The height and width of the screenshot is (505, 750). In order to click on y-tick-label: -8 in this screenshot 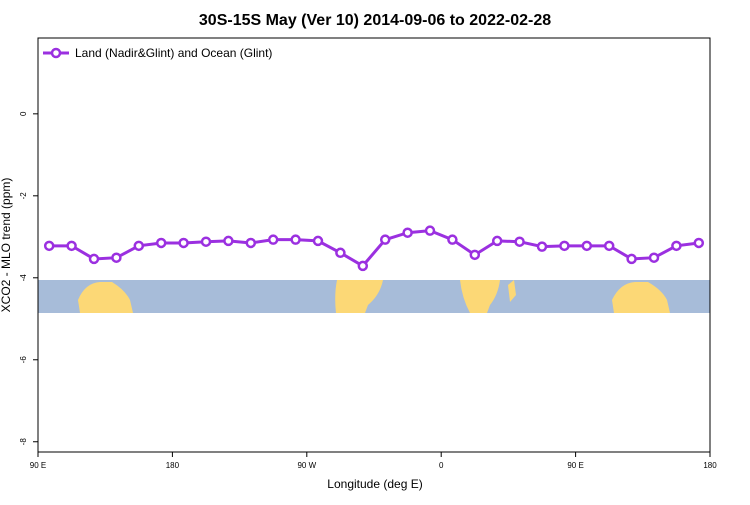, I will do `click(23, 442)`.